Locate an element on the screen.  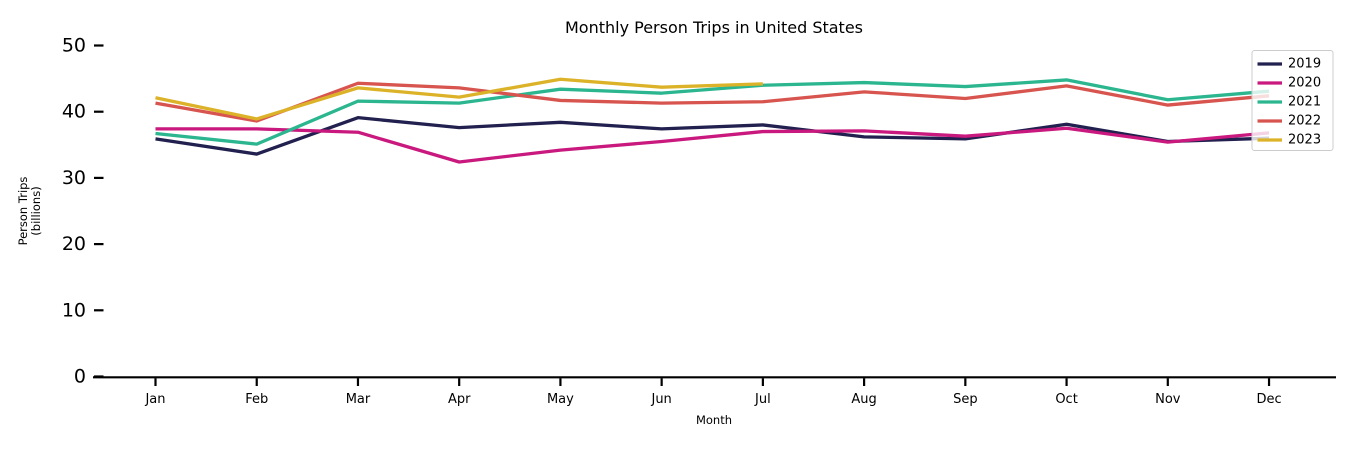
series-line-2020 is located at coordinates (712, 145).